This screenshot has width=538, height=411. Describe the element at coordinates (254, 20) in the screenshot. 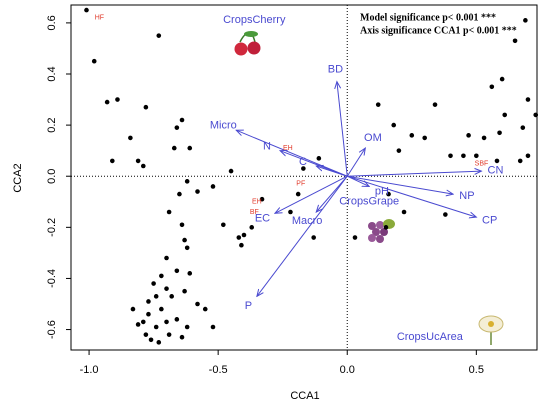

I see `centroid-label: CropsCherry` at that location.